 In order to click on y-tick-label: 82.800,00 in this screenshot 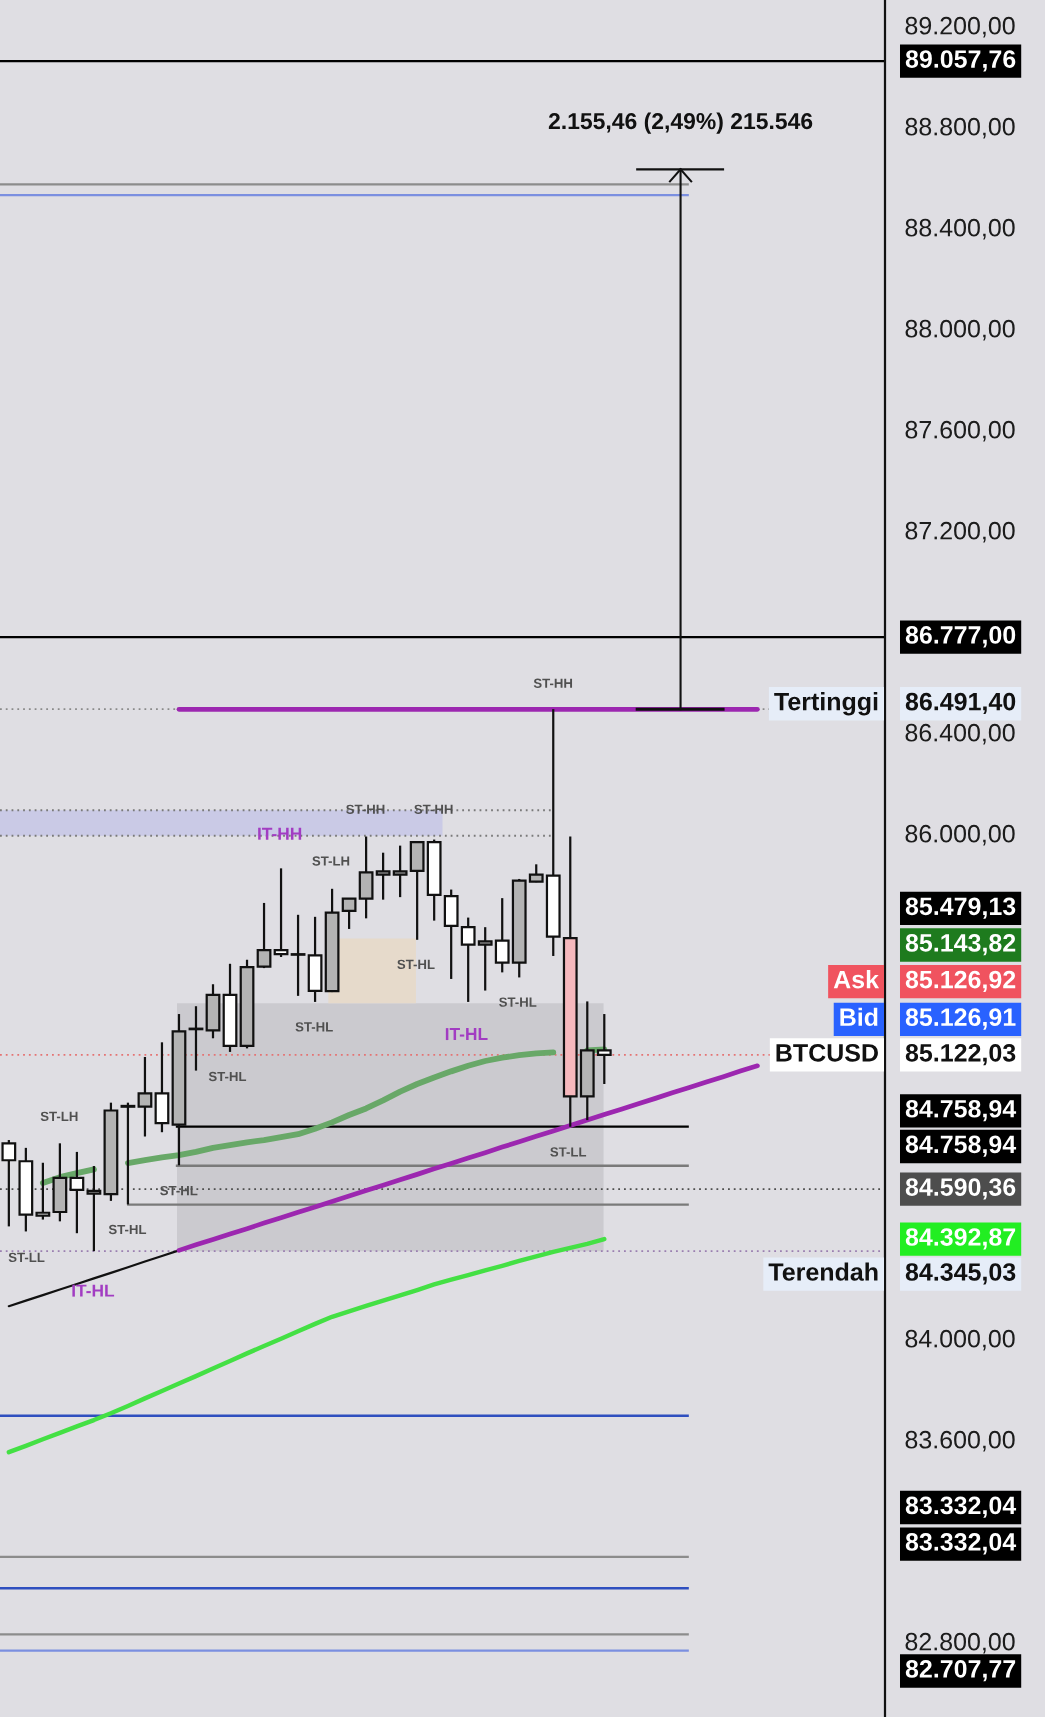, I will do `click(960, 1643)`.